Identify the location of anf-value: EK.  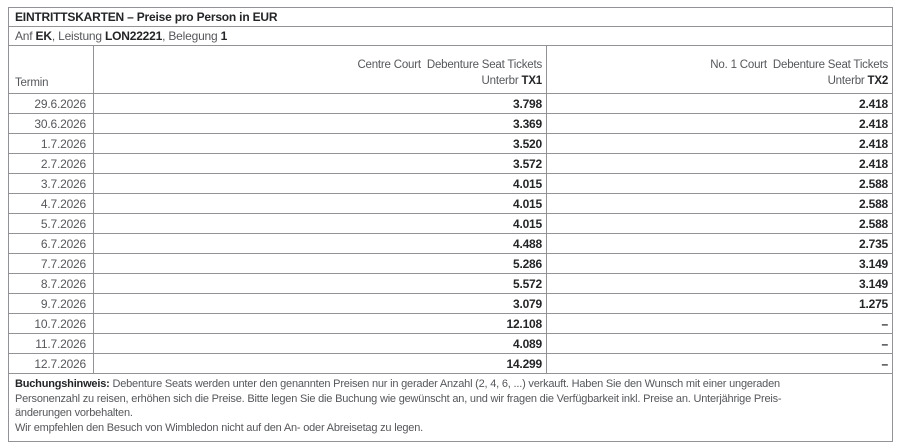
(43, 36).